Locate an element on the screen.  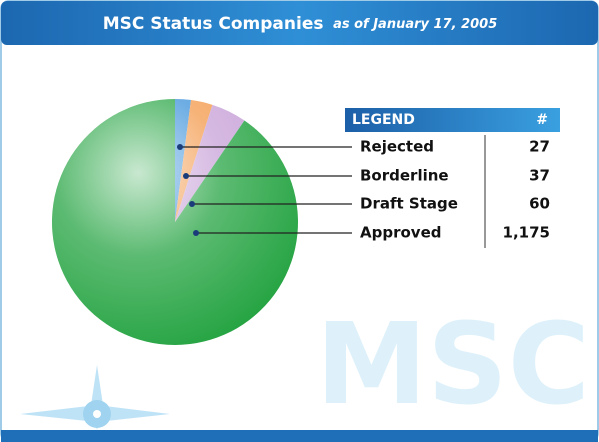
compass-icon is located at coordinates (95, 397).